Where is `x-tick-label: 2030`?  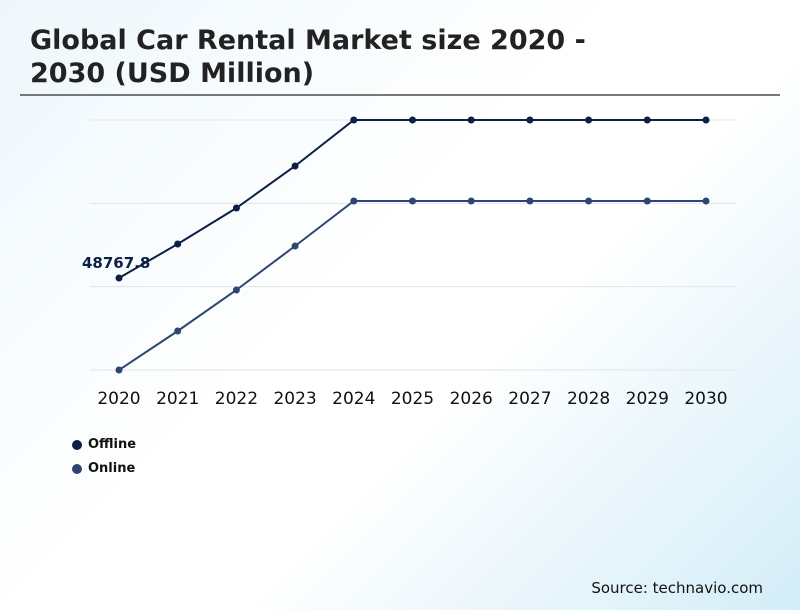
x-tick-label: 2030 is located at coordinates (705, 399).